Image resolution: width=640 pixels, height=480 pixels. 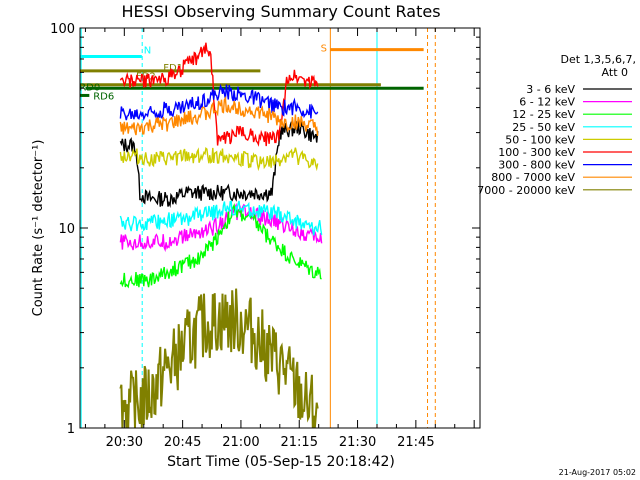 What do you see at coordinates (536, 165) in the screenshot?
I see `legend-label-6: 300 - 800 keV` at bounding box center [536, 165].